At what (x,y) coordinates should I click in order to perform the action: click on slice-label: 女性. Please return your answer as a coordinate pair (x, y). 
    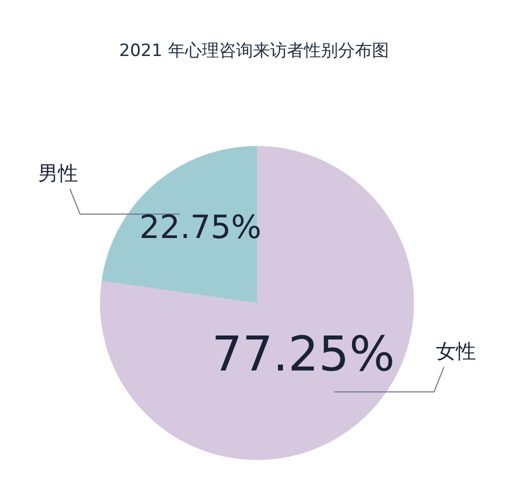
    Looking at the image, I should click on (456, 350).